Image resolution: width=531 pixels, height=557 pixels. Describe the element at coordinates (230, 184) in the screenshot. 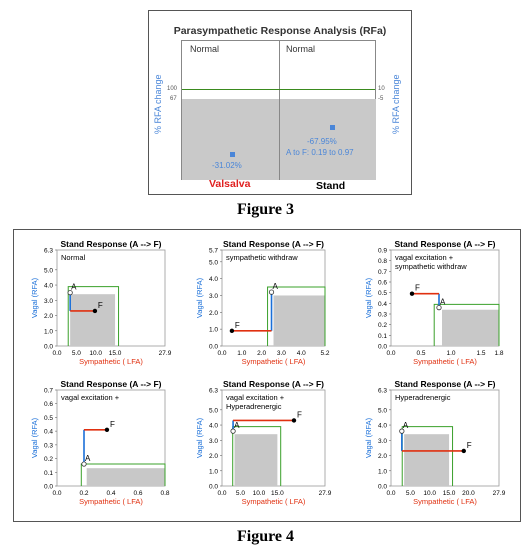

I see `figure3-valsalva-label: Valsalva` at that location.